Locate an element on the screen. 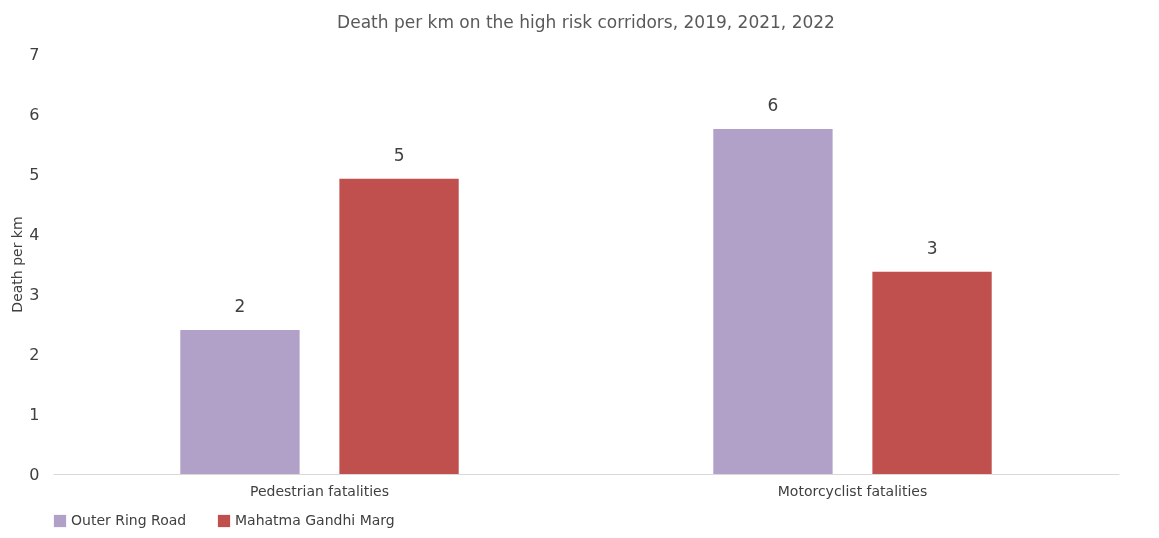  y-tick-label: 3 is located at coordinates (34, 294).